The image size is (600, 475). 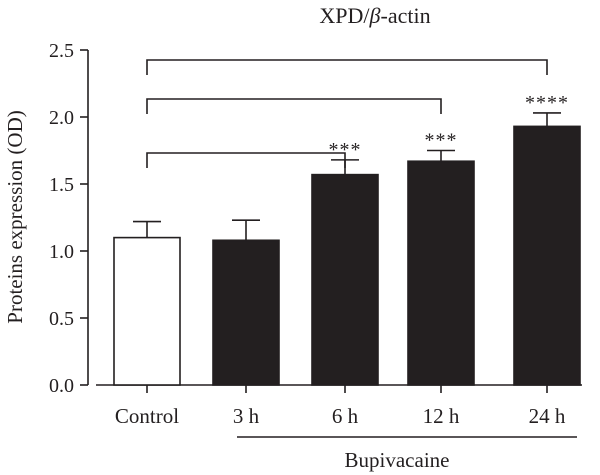 What do you see at coordinates (246, 416) in the screenshot?
I see `x-tick-label: 3 h` at bounding box center [246, 416].